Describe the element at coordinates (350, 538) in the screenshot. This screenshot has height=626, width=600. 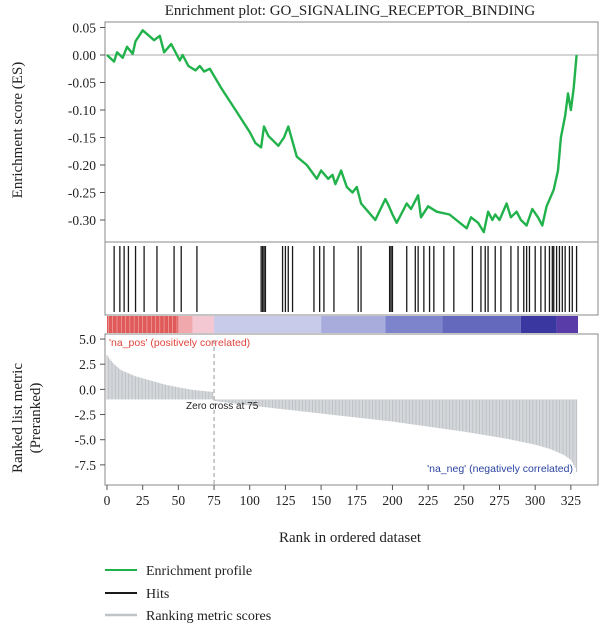
I see `x-axis-label: Rank in ordered dataset` at that location.